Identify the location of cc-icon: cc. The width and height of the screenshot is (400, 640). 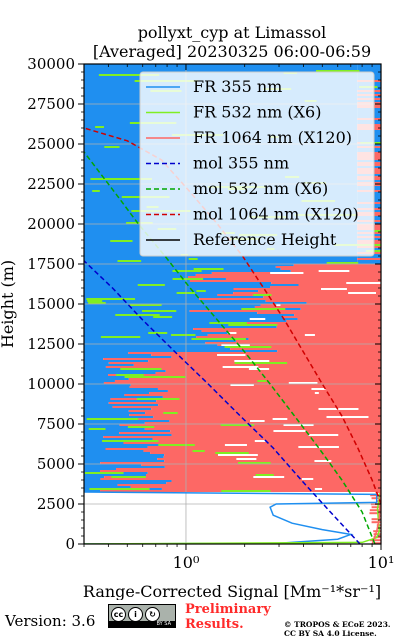
(118, 614).